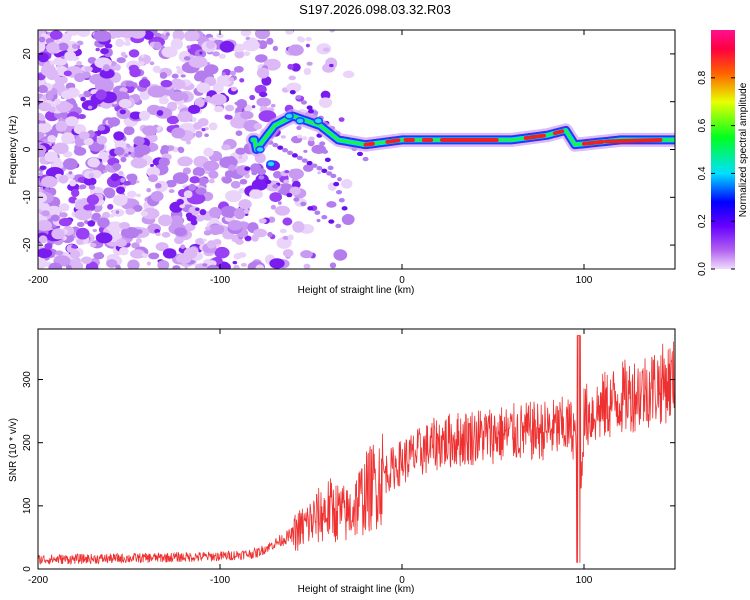 The height and width of the screenshot is (600, 750). I want to click on colorbar-tick-label: 0.6, so click(702, 125).